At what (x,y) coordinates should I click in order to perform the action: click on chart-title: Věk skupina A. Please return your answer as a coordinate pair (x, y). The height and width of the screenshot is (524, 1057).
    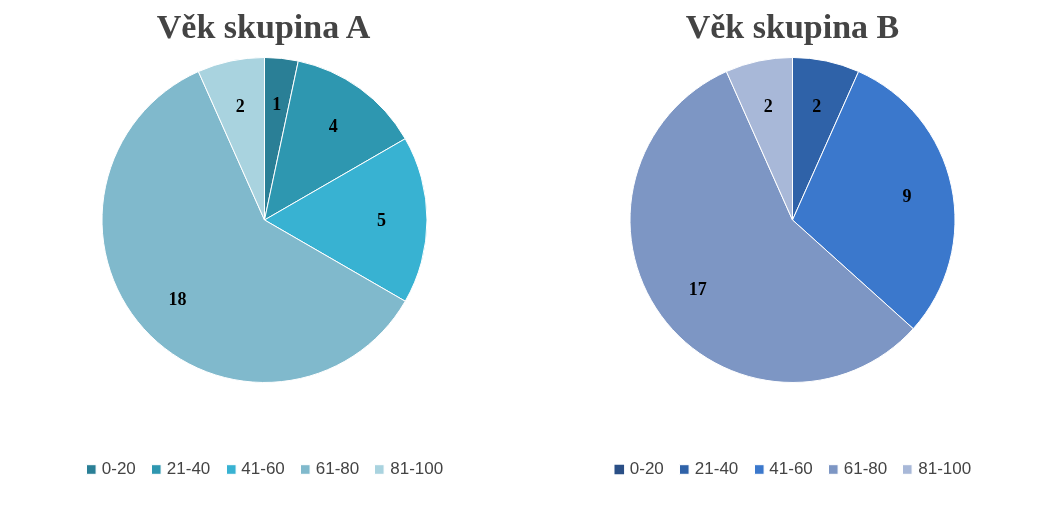
    Looking at the image, I should click on (263, 26).